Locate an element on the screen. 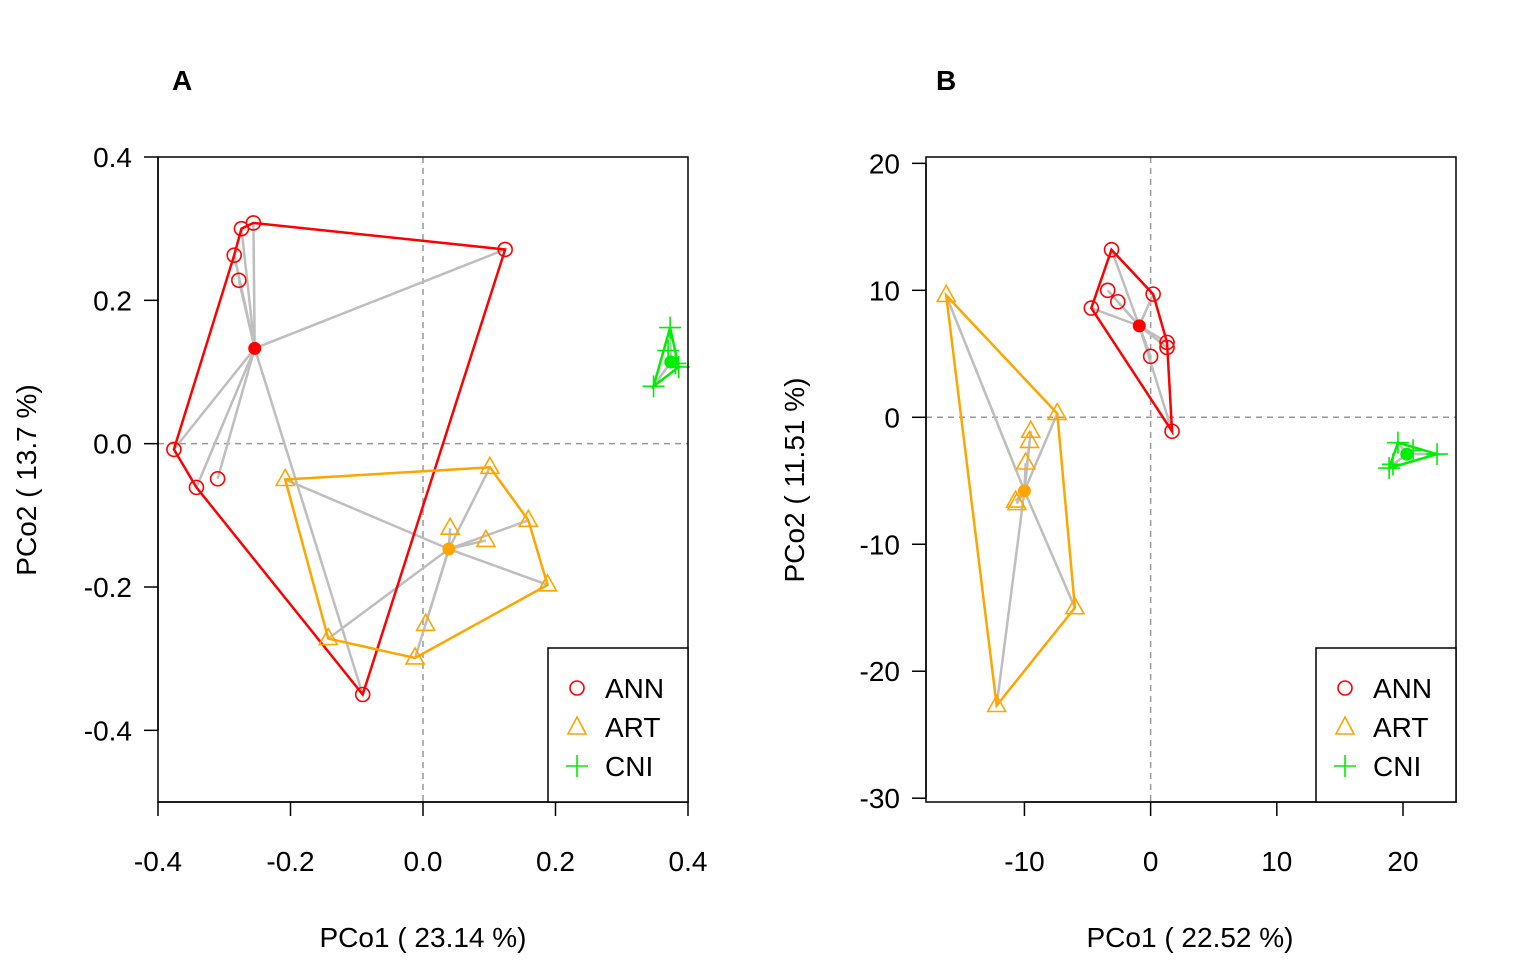 The image size is (1536, 960). y-tick-label: -20 is located at coordinates (880, 671).